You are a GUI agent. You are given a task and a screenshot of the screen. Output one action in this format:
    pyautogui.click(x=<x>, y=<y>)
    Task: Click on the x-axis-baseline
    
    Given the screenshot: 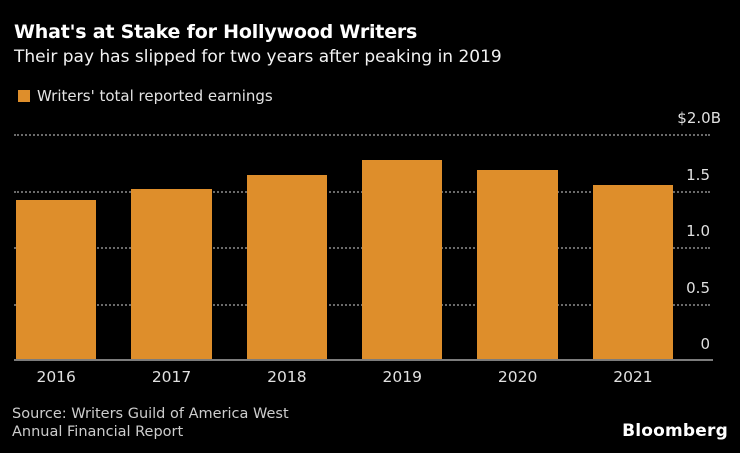 What is the action you would take?
    pyautogui.click(x=363, y=360)
    